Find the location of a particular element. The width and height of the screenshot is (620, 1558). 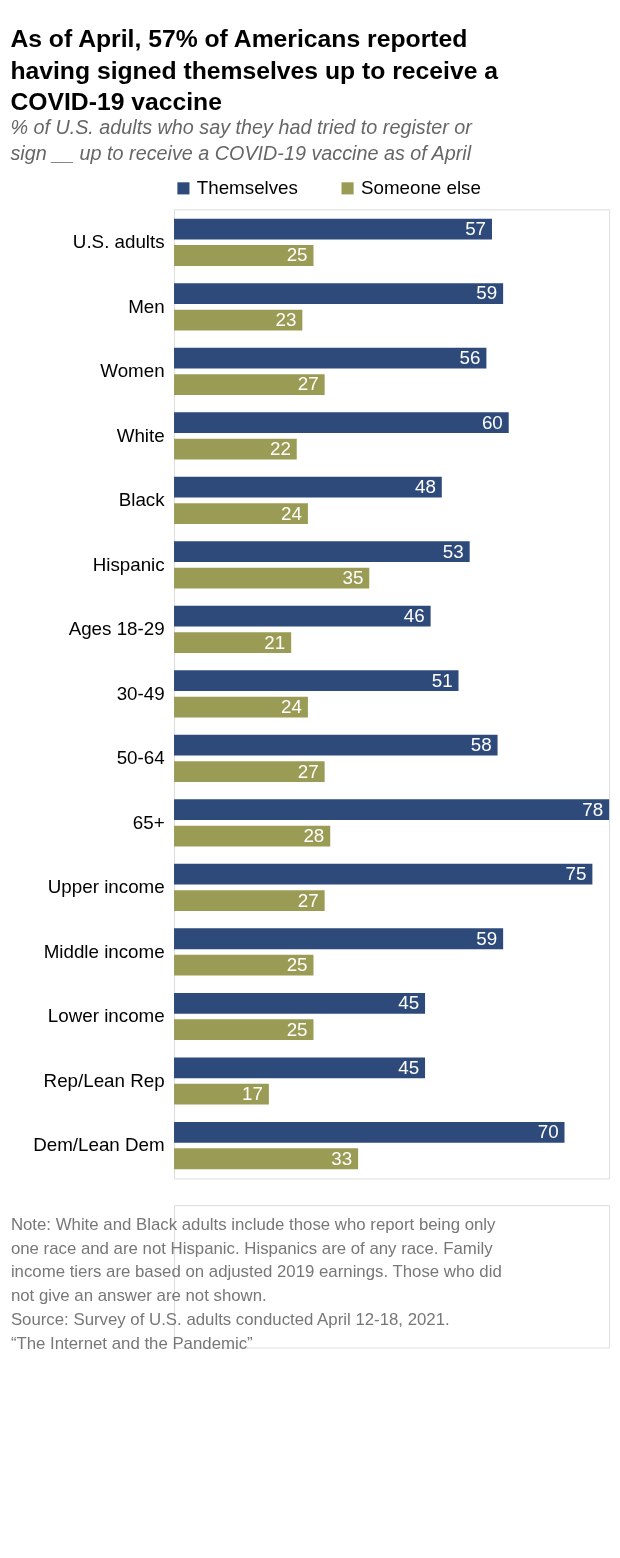

y-tick-label: Middle income is located at coordinates (104, 951).